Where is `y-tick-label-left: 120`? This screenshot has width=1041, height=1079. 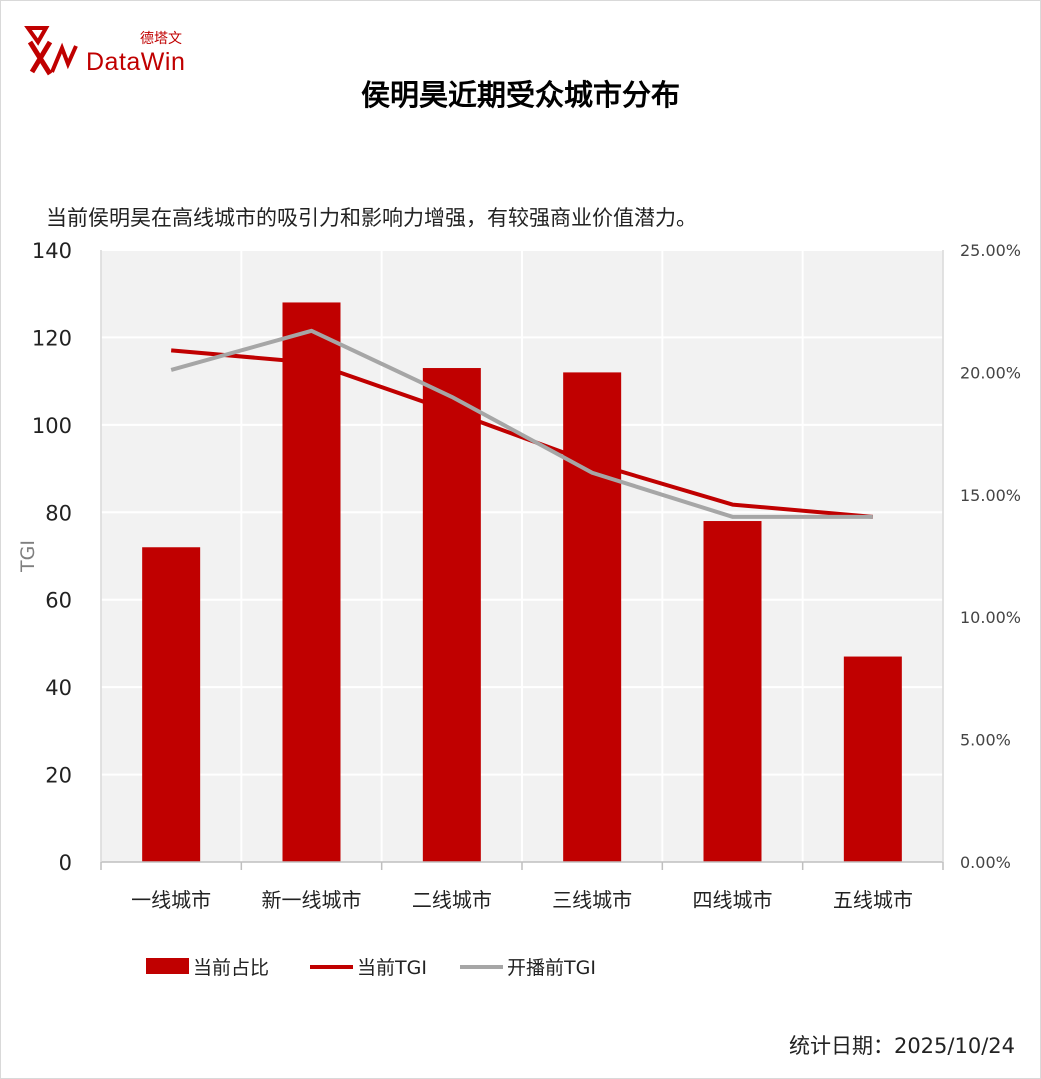
y-tick-label-left: 120 is located at coordinates (52, 338).